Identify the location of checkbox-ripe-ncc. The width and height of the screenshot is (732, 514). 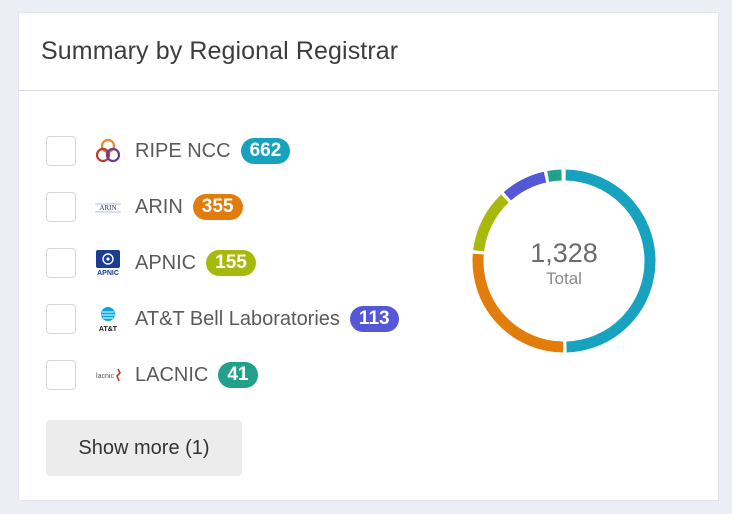
(61, 151).